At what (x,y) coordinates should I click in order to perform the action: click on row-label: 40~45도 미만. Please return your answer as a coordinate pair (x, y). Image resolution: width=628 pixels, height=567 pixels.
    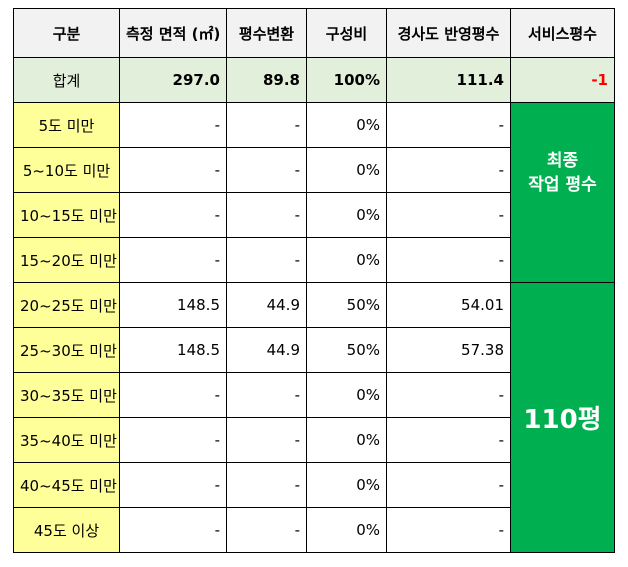
    Looking at the image, I should click on (66, 485).